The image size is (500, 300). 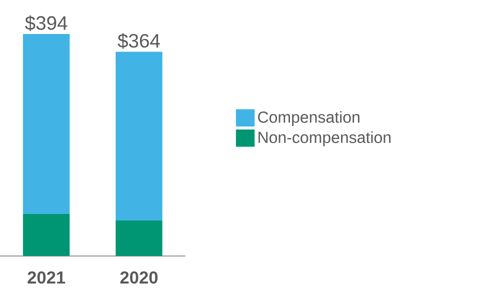 I want to click on x-tick-label: 2021, so click(x=47, y=277).